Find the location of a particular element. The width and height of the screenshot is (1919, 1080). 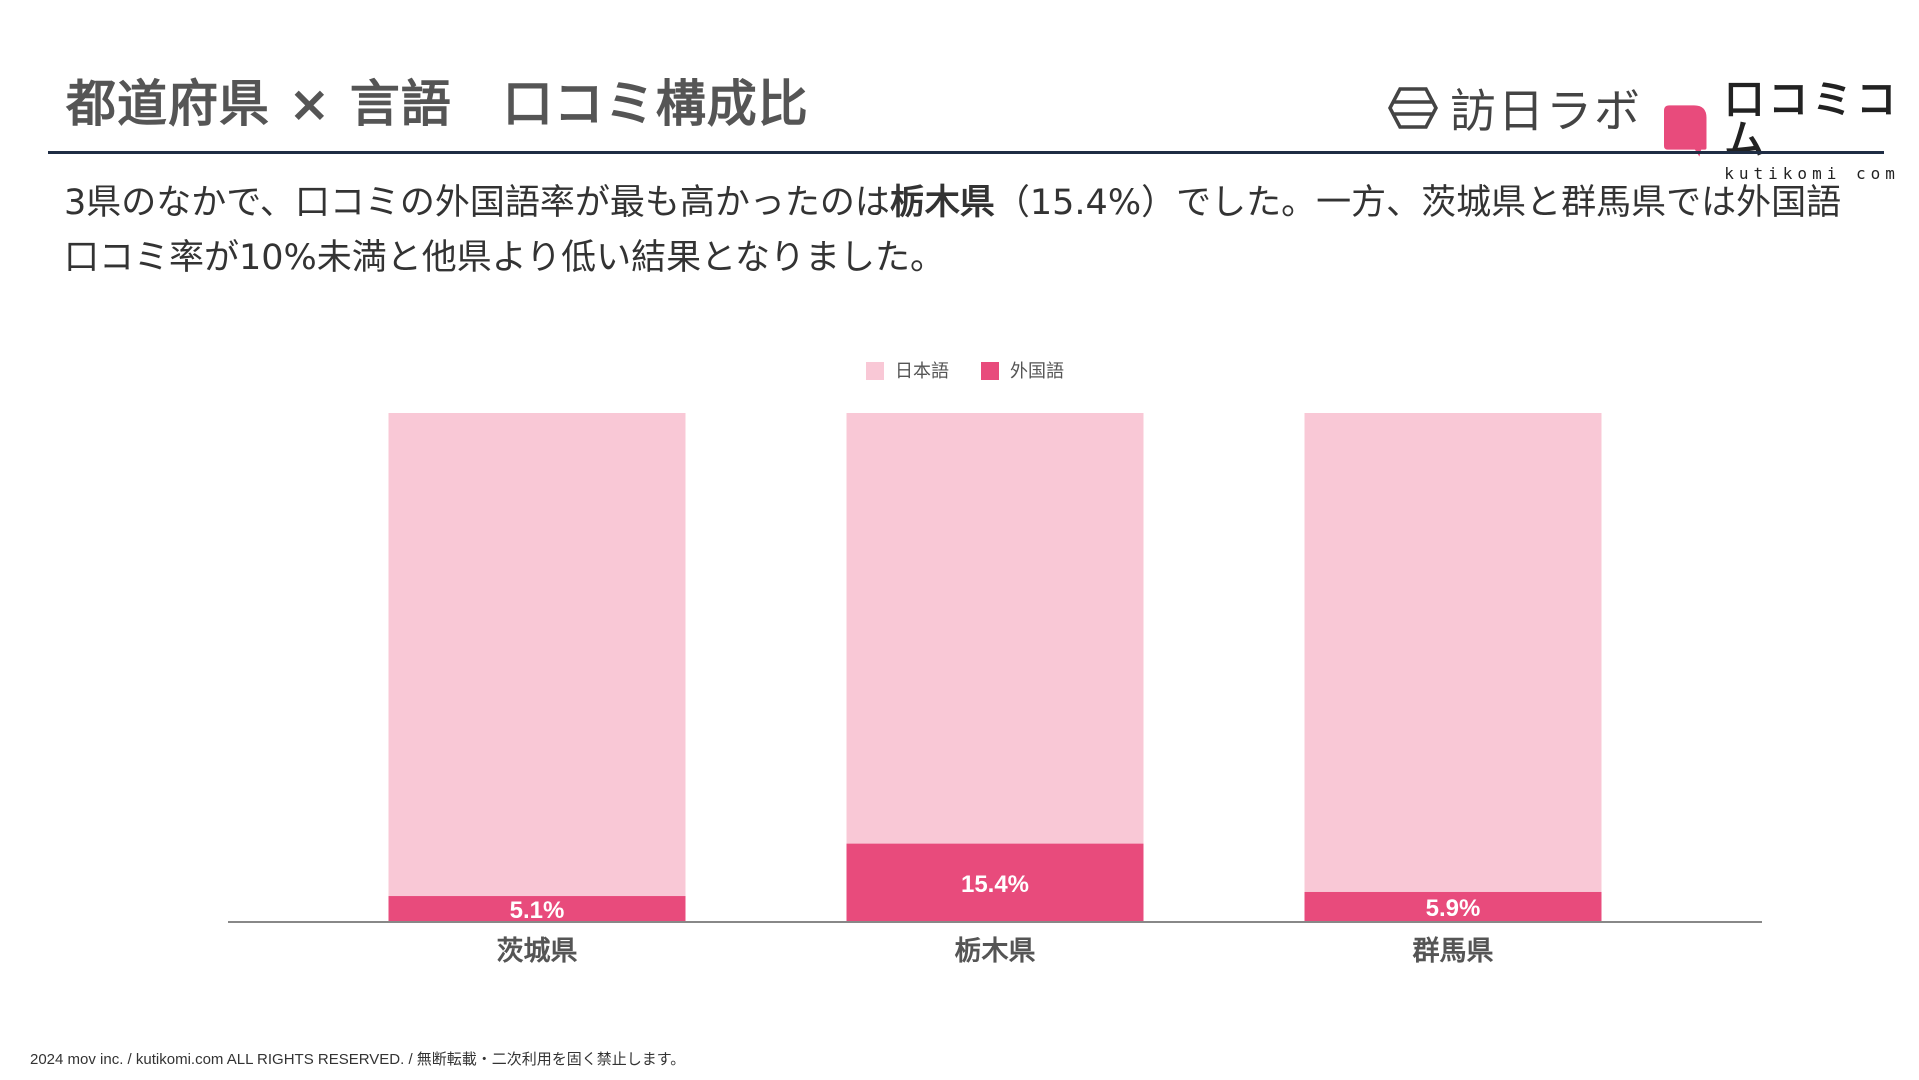

speech-bubble-logo-icon is located at coordinates (1685, 131).